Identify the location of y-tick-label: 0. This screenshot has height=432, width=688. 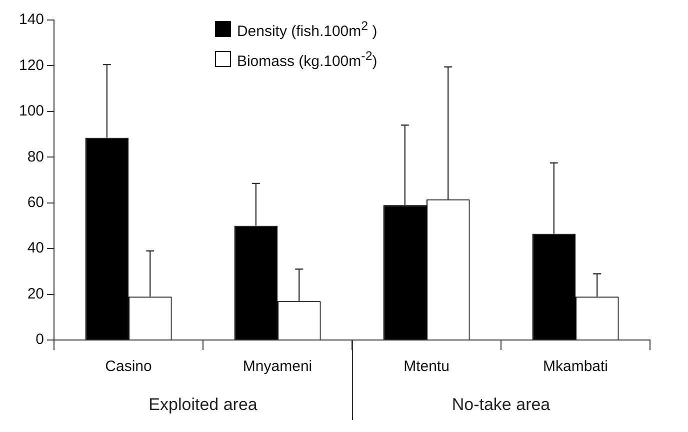
(40, 339).